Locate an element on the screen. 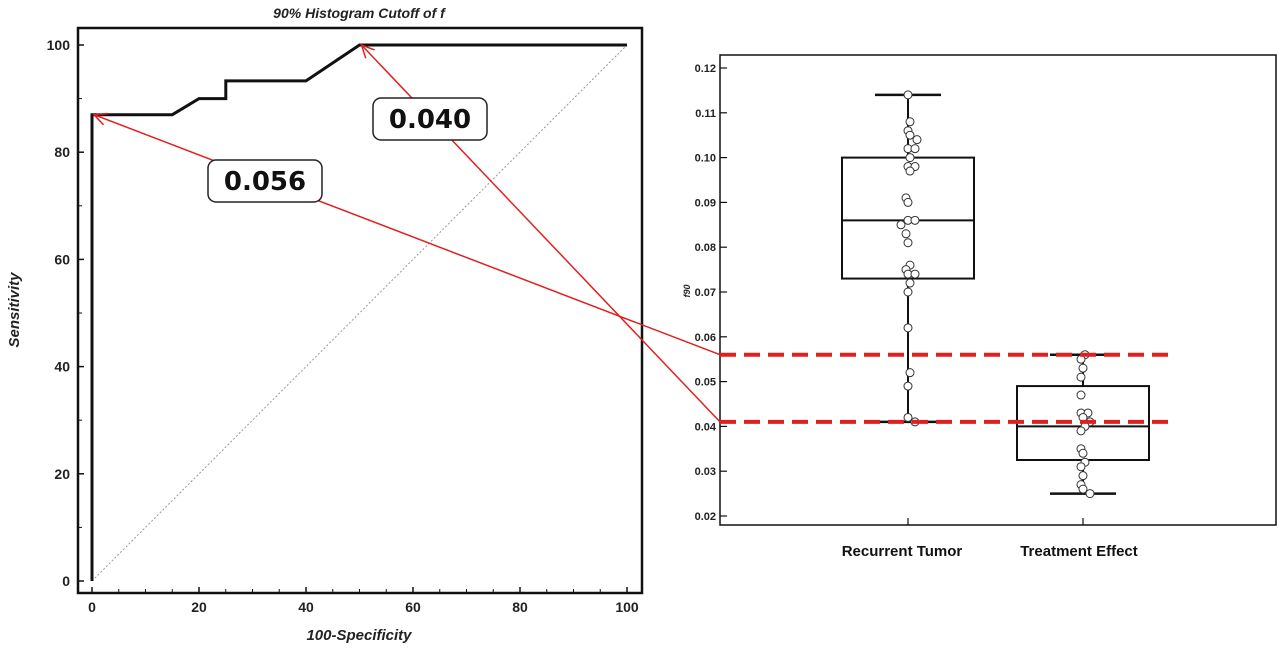 This screenshot has height=649, width=1280. box-y-tick-label: 0.10 is located at coordinates (705, 159).